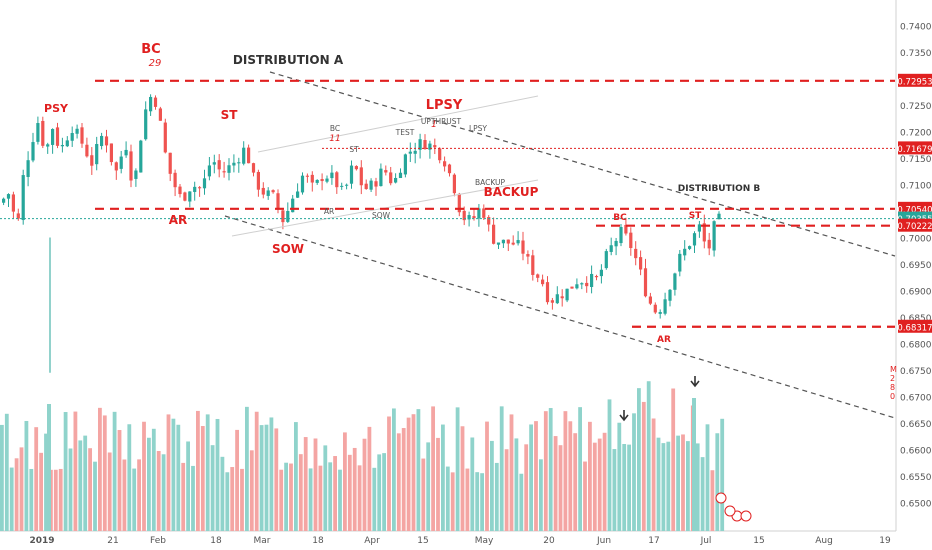 This screenshot has height=550, width=932. What do you see at coordinates (334, 139) in the screenshot?
I see `annotation-label: 11` at bounding box center [334, 139].